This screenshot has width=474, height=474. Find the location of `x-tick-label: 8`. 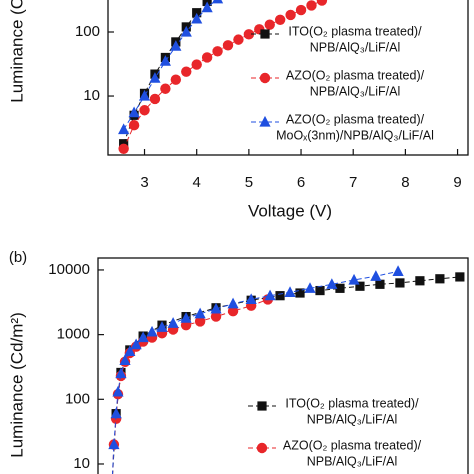

x-tick-label: 8 is located at coordinates (405, 182).